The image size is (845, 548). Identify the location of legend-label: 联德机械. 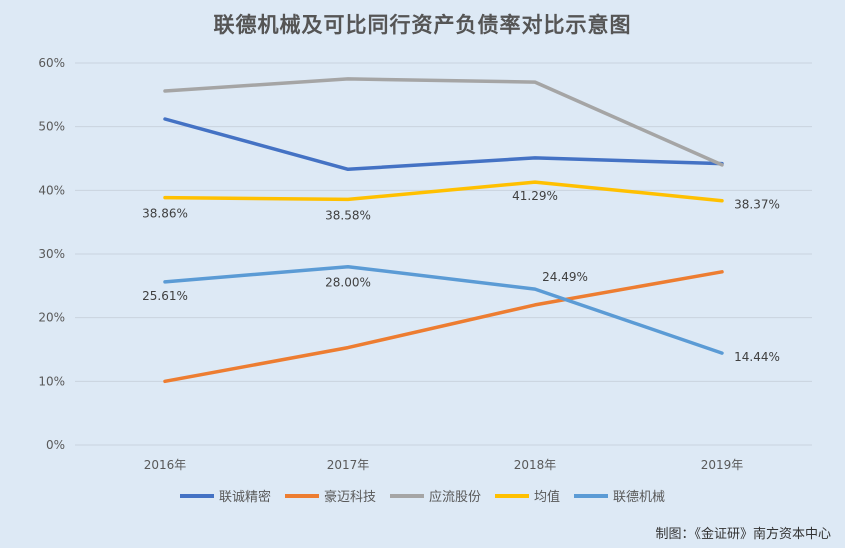
(639, 497).